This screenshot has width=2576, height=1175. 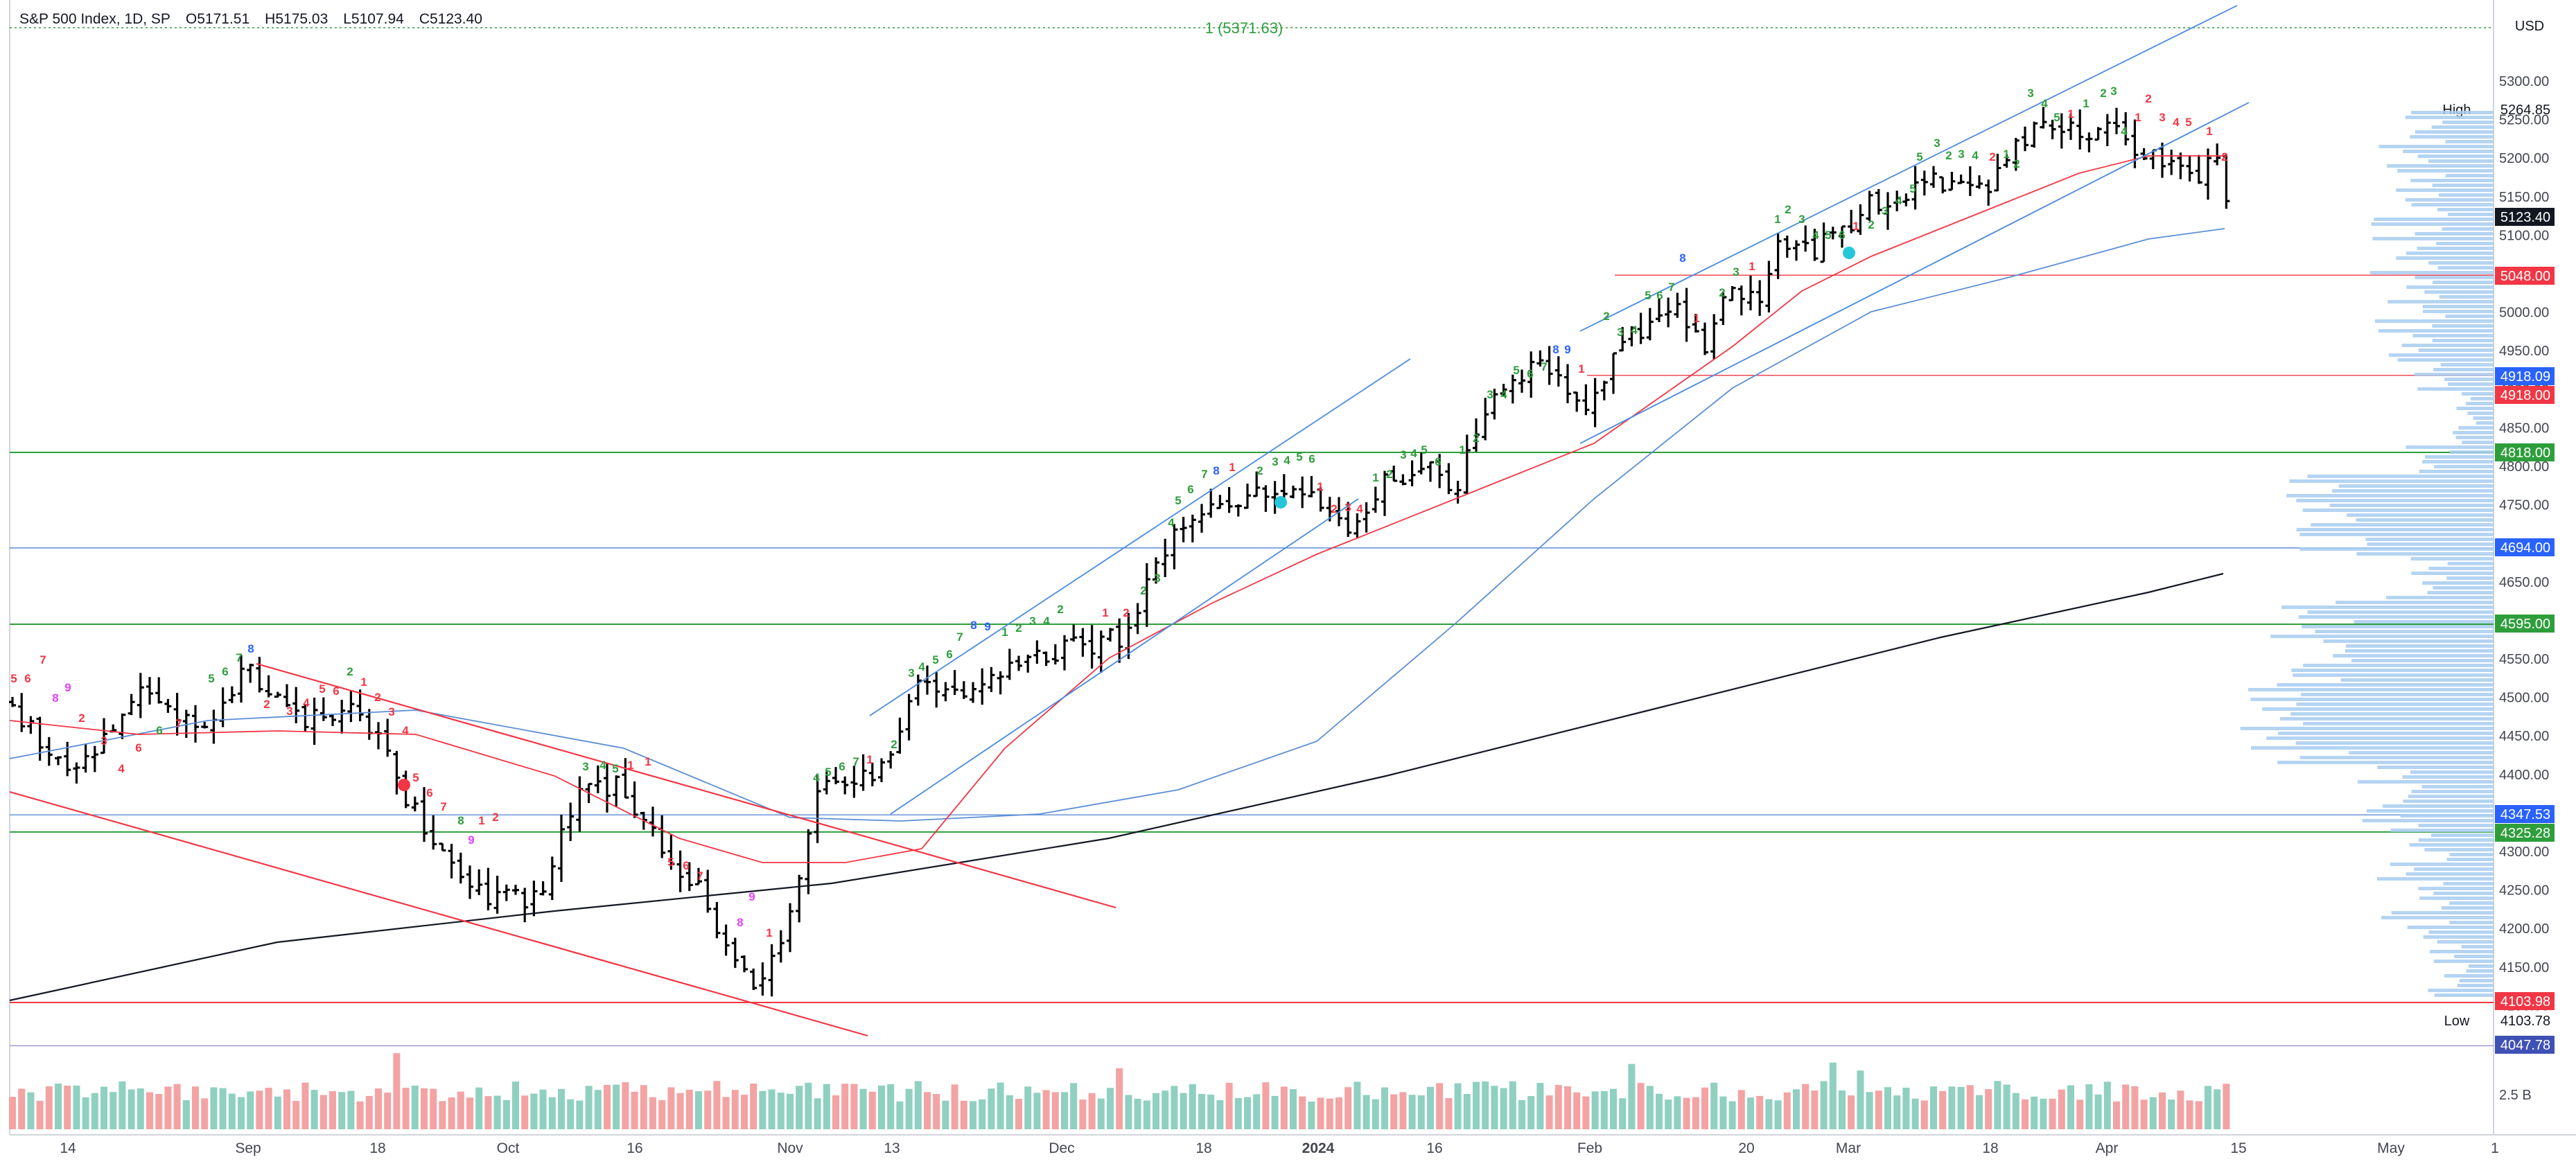 What do you see at coordinates (2524, 467) in the screenshot?
I see `y-tick-label: 4800.00` at bounding box center [2524, 467].